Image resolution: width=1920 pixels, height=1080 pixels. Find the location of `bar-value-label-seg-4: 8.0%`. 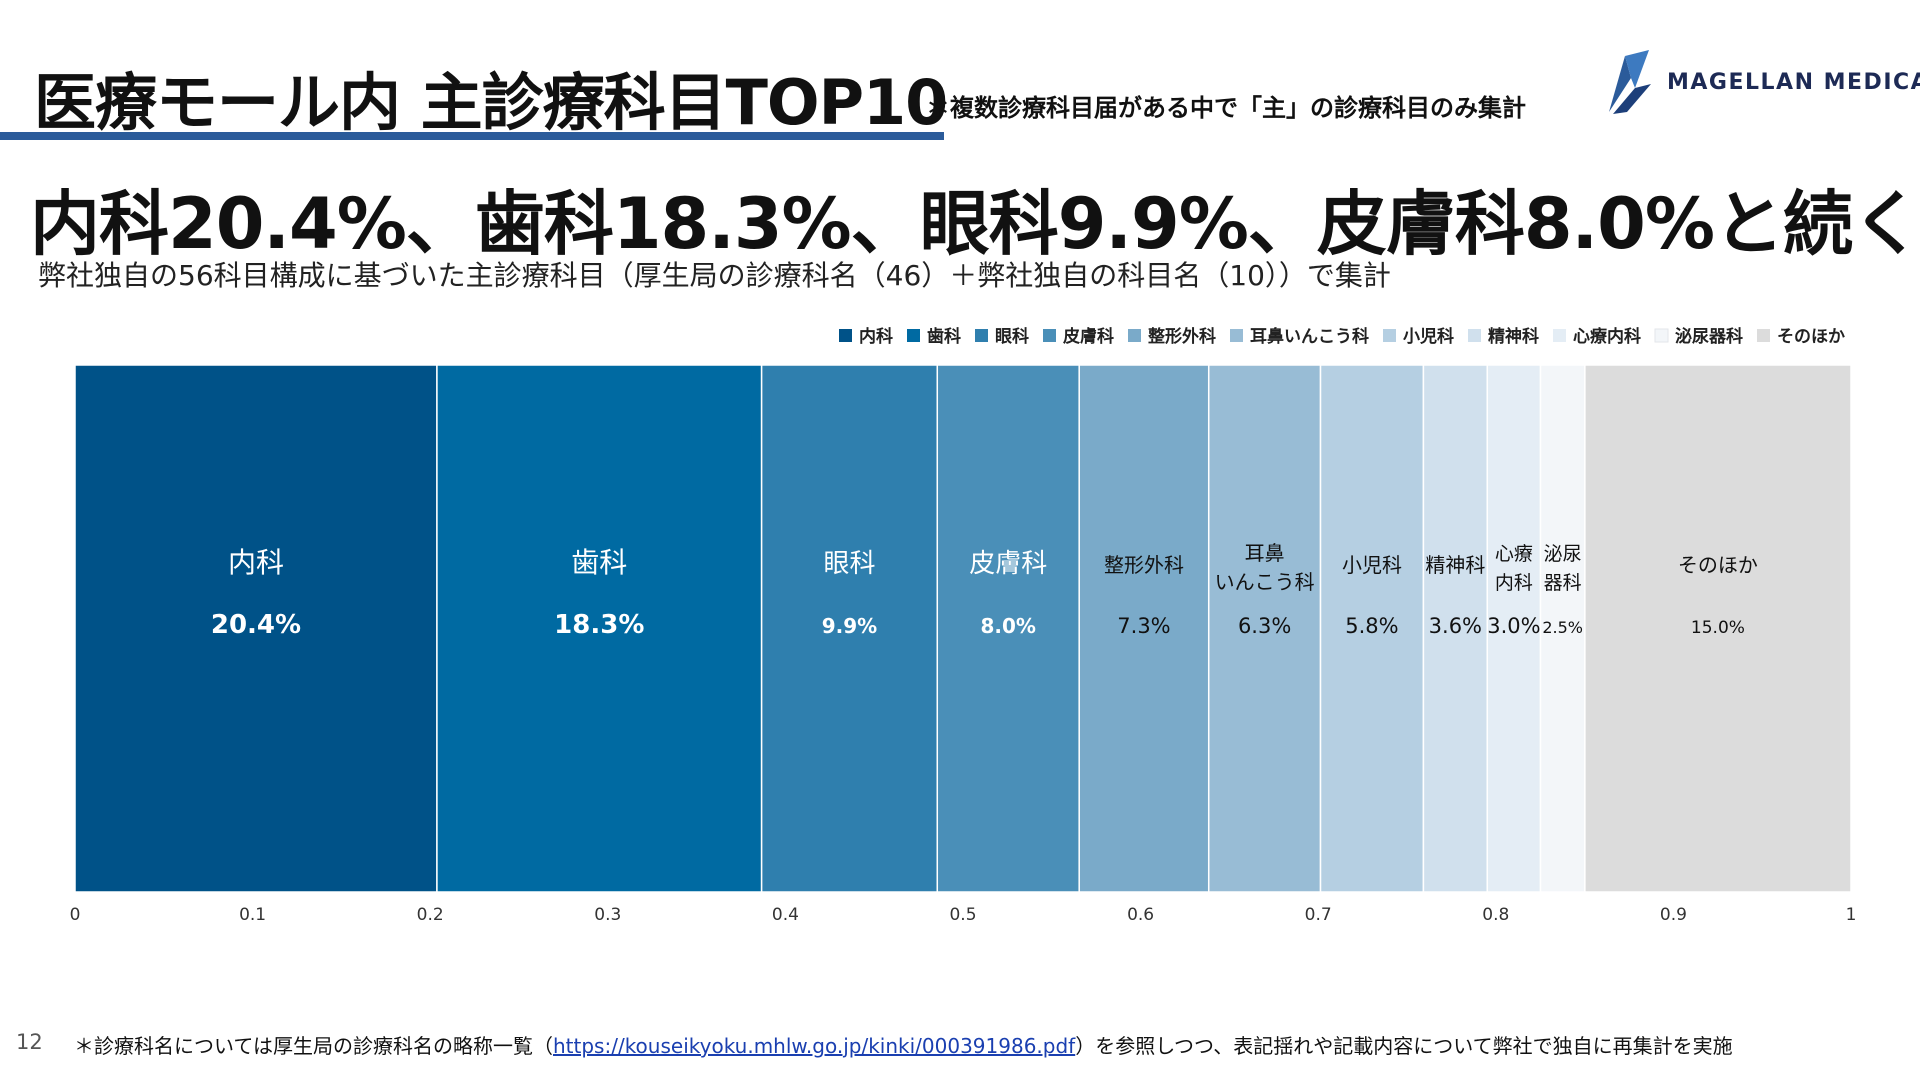

bar-value-label-seg-4: 8.0% is located at coordinates (1008, 626).